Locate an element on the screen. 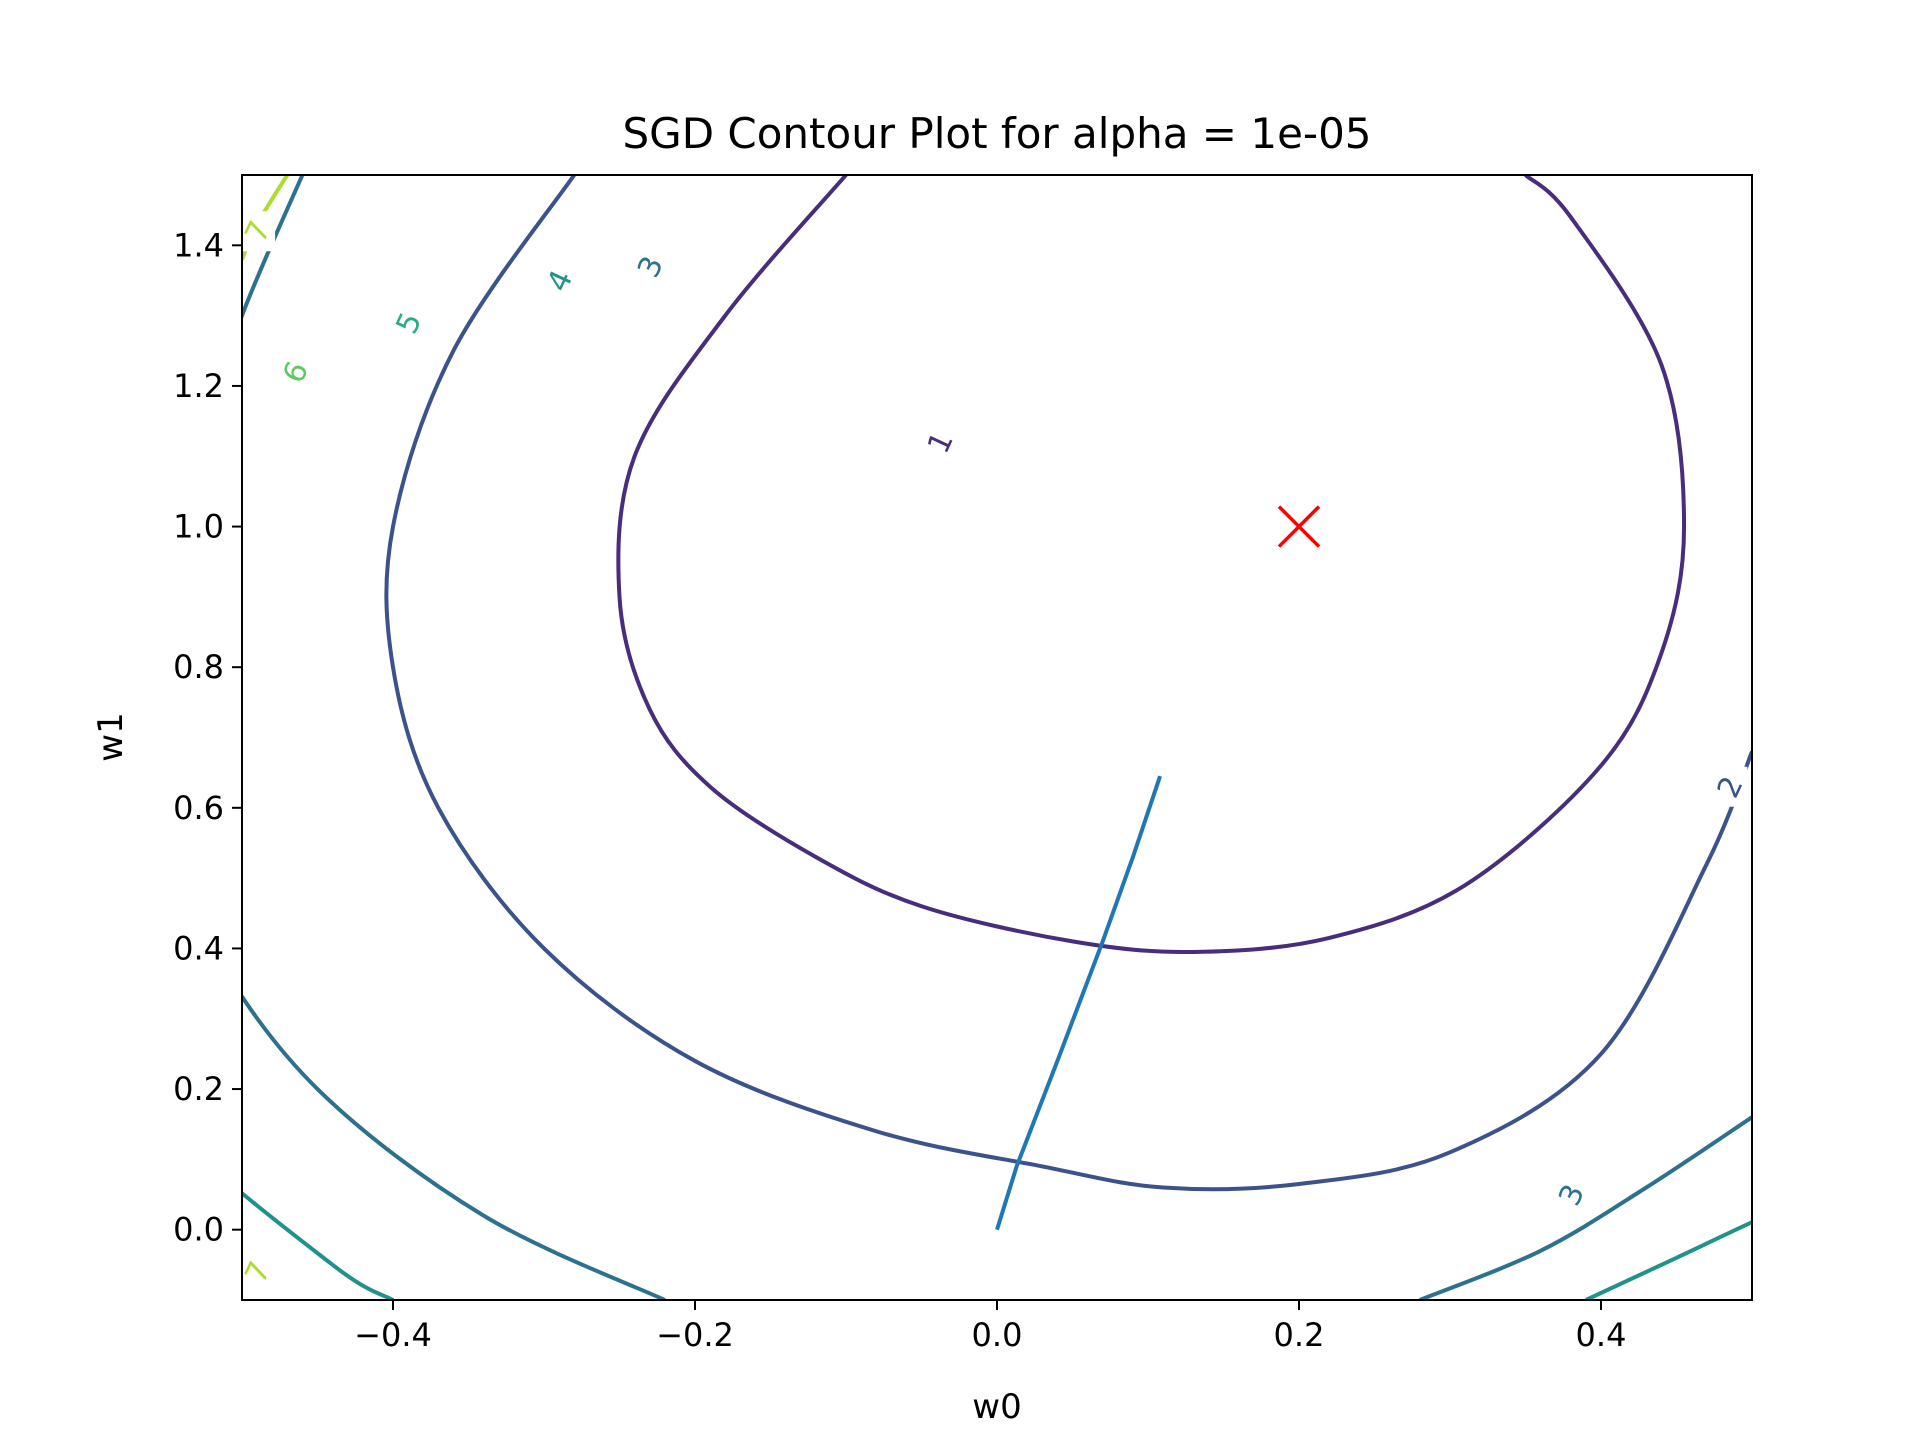 The image size is (1920, 1440). contour-line-4-b is located at coordinates (1668, 1259).